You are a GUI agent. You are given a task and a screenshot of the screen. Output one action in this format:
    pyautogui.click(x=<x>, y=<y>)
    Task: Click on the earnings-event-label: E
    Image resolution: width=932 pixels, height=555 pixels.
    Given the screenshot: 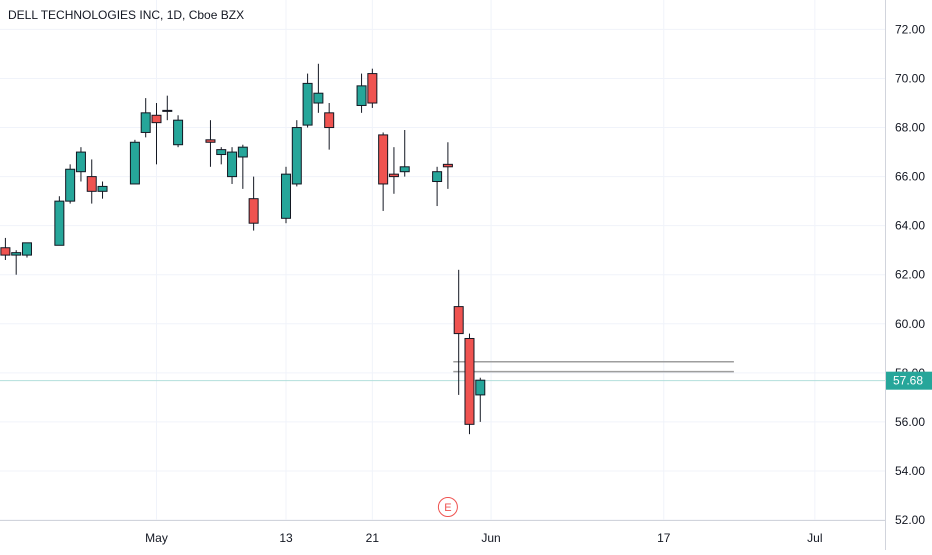 What is the action you would take?
    pyautogui.click(x=447, y=508)
    